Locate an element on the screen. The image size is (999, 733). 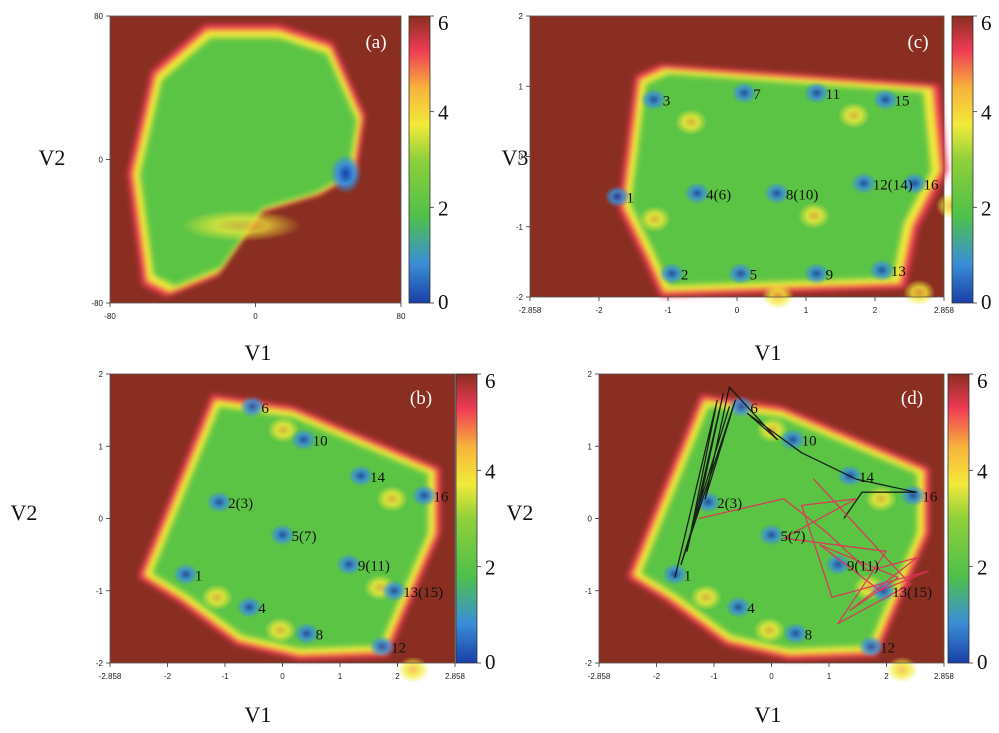
panel-label: (c) is located at coordinates (917, 42).